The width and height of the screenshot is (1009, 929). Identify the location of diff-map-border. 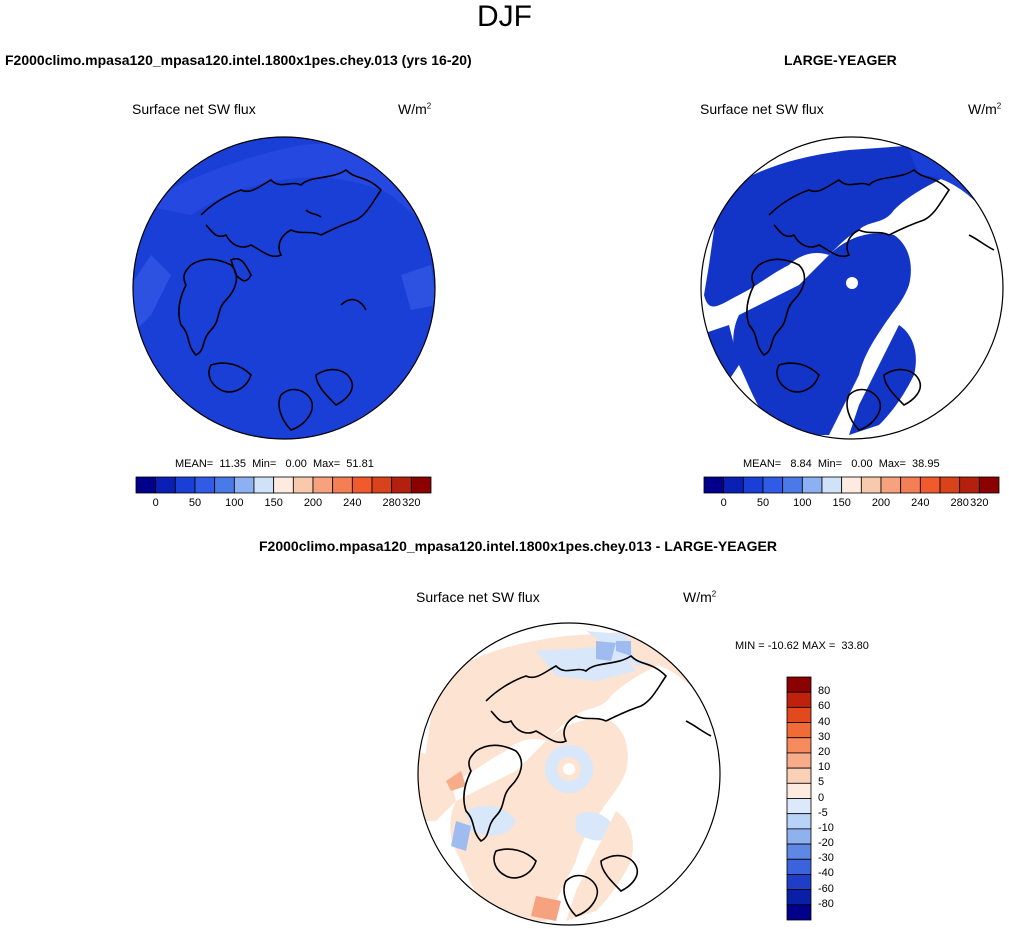
(569, 774).